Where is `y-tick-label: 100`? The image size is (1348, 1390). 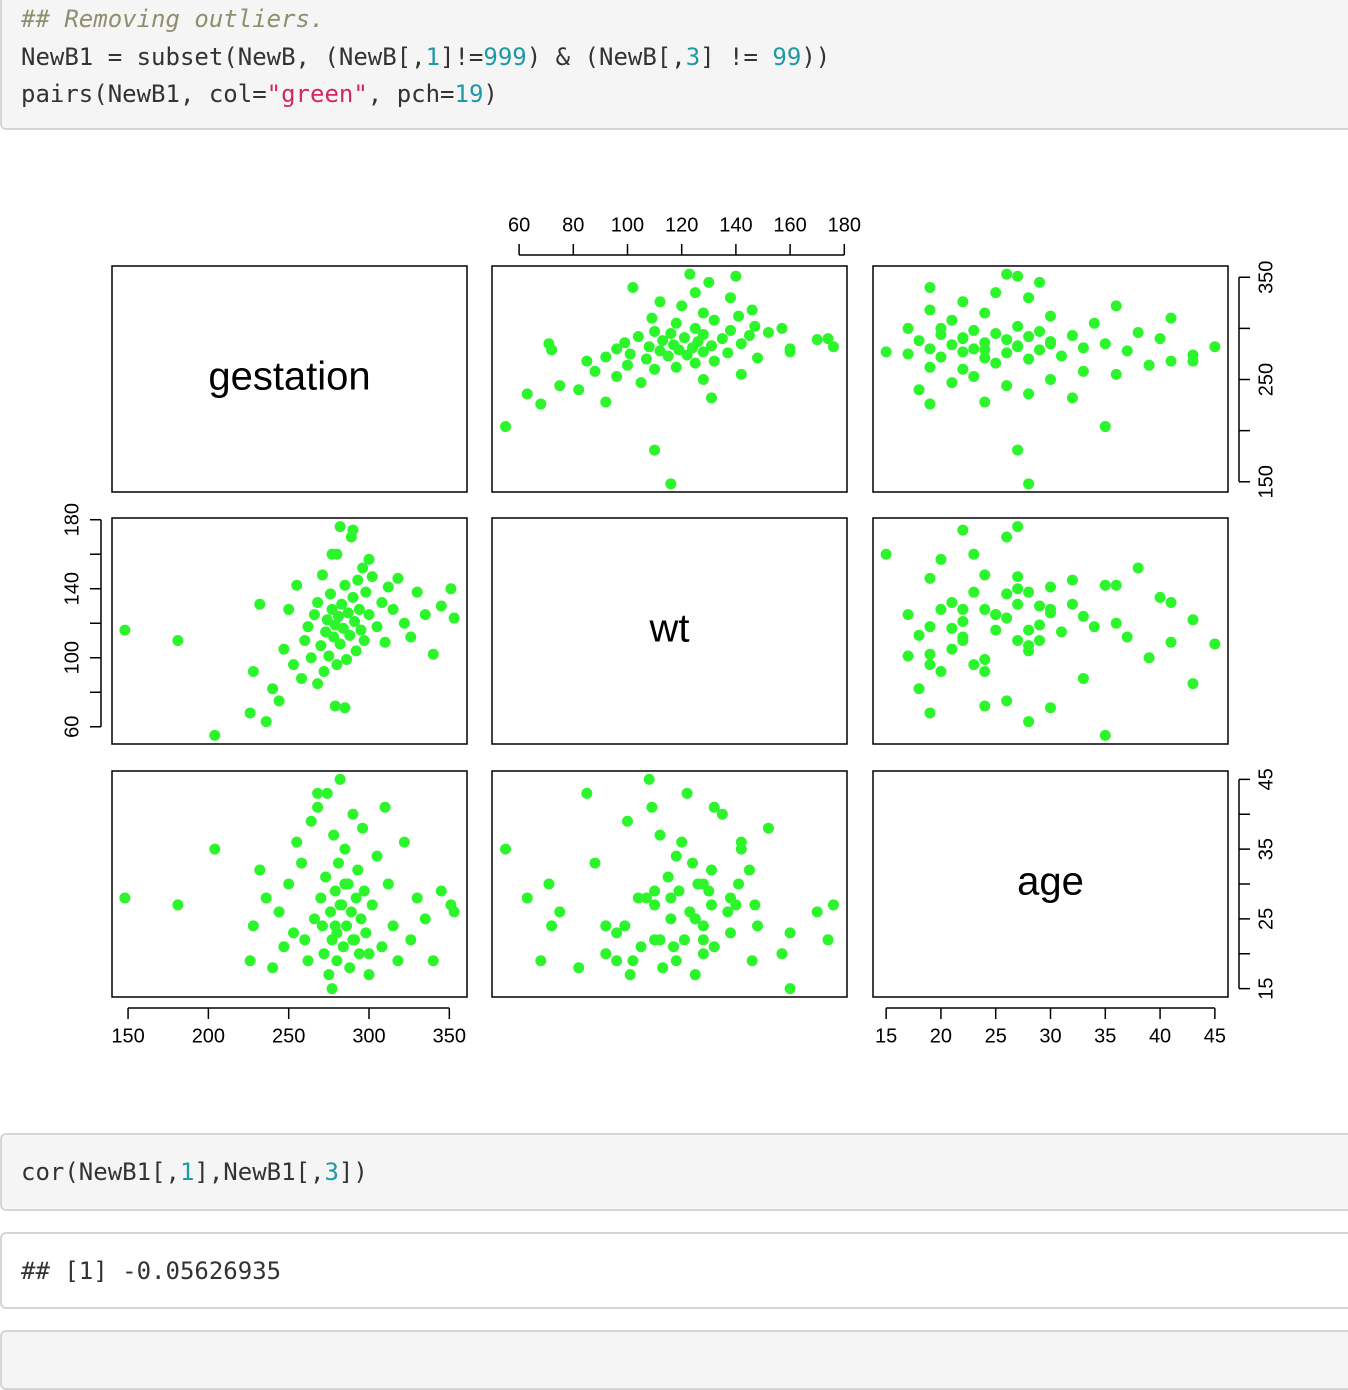 y-tick-label: 100 is located at coordinates (72, 657).